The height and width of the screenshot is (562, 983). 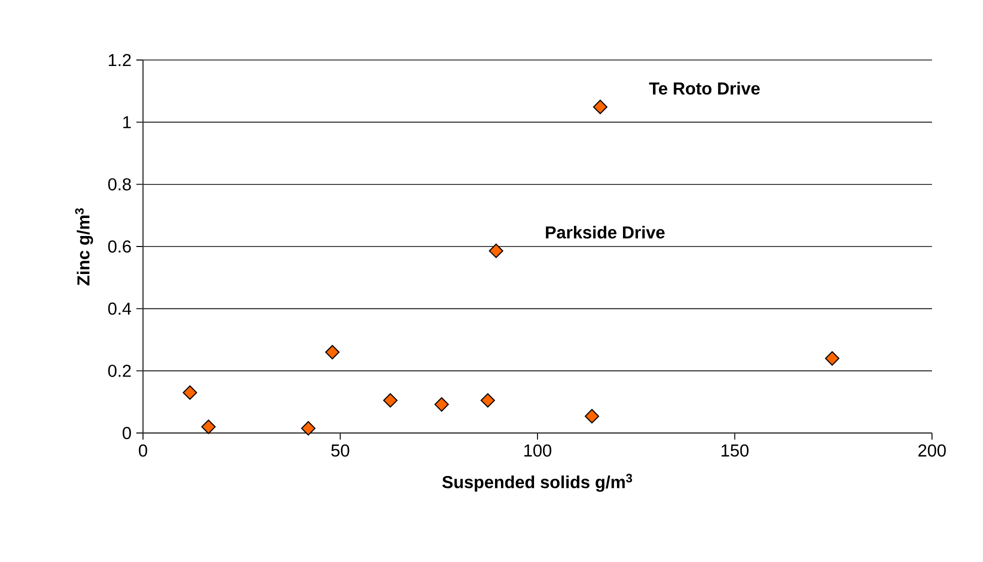 What do you see at coordinates (340, 450) in the screenshot?
I see `x-tick-label: 50` at bounding box center [340, 450].